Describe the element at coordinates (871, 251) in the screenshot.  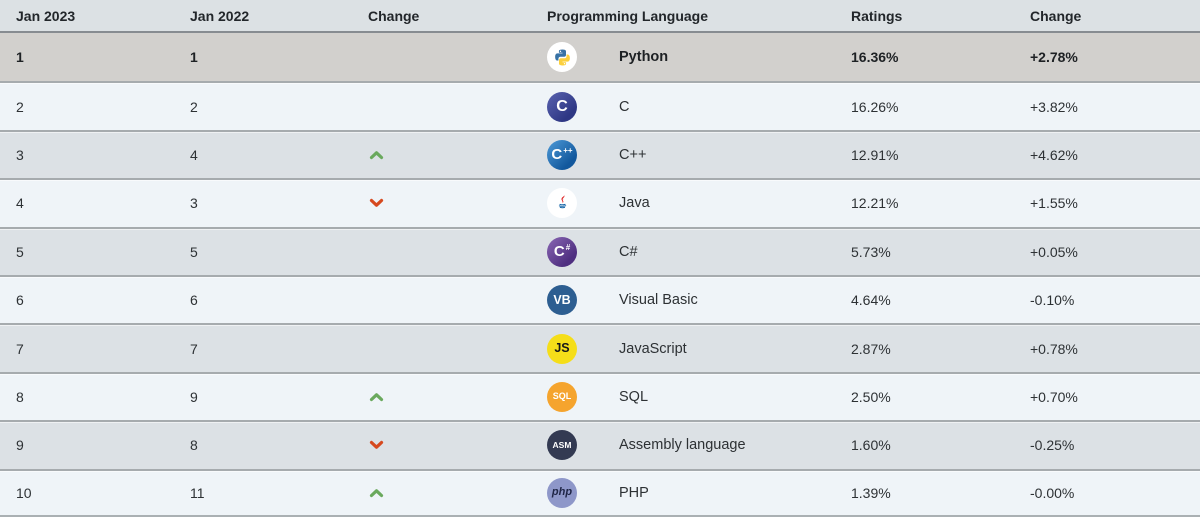
I see `ratings-cell: 5.73%` at that location.